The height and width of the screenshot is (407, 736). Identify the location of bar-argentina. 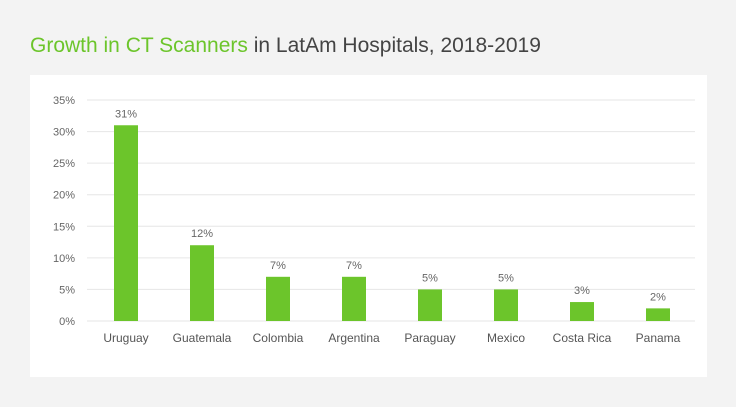
(354, 298).